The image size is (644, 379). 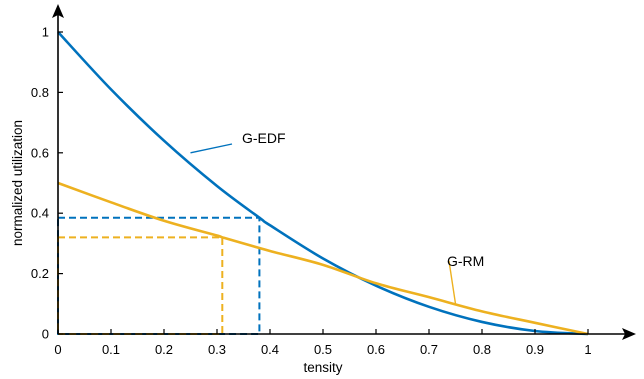 What do you see at coordinates (40, 92) in the screenshot?
I see `y-tick-label: 0.8` at bounding box center [40, 92].